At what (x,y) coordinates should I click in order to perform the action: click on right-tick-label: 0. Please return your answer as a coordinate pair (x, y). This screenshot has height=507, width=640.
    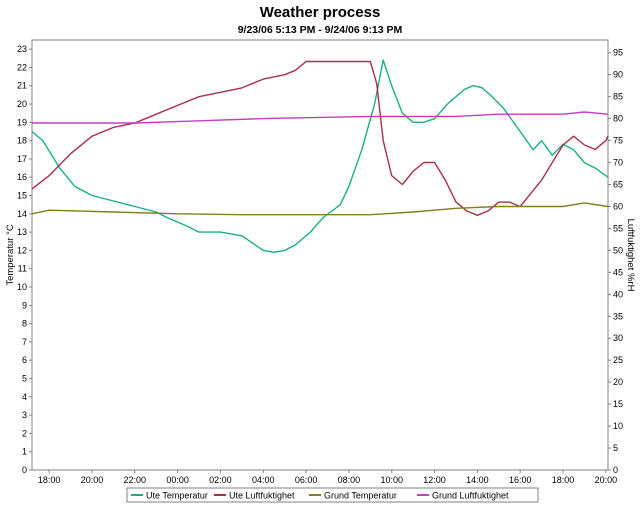
    Looking at the image, I should click on (615, 470).